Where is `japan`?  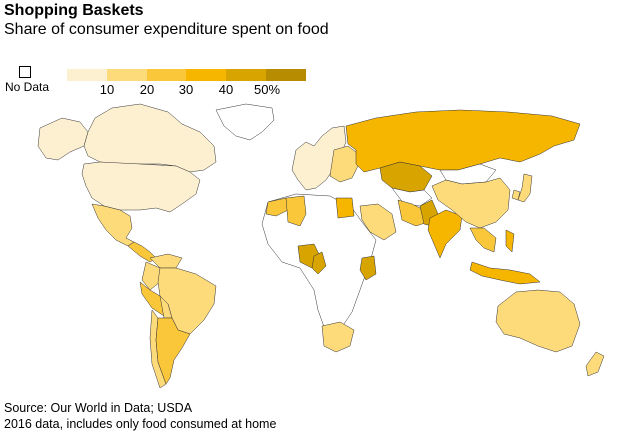
japan is located at coordinates (525, 188).